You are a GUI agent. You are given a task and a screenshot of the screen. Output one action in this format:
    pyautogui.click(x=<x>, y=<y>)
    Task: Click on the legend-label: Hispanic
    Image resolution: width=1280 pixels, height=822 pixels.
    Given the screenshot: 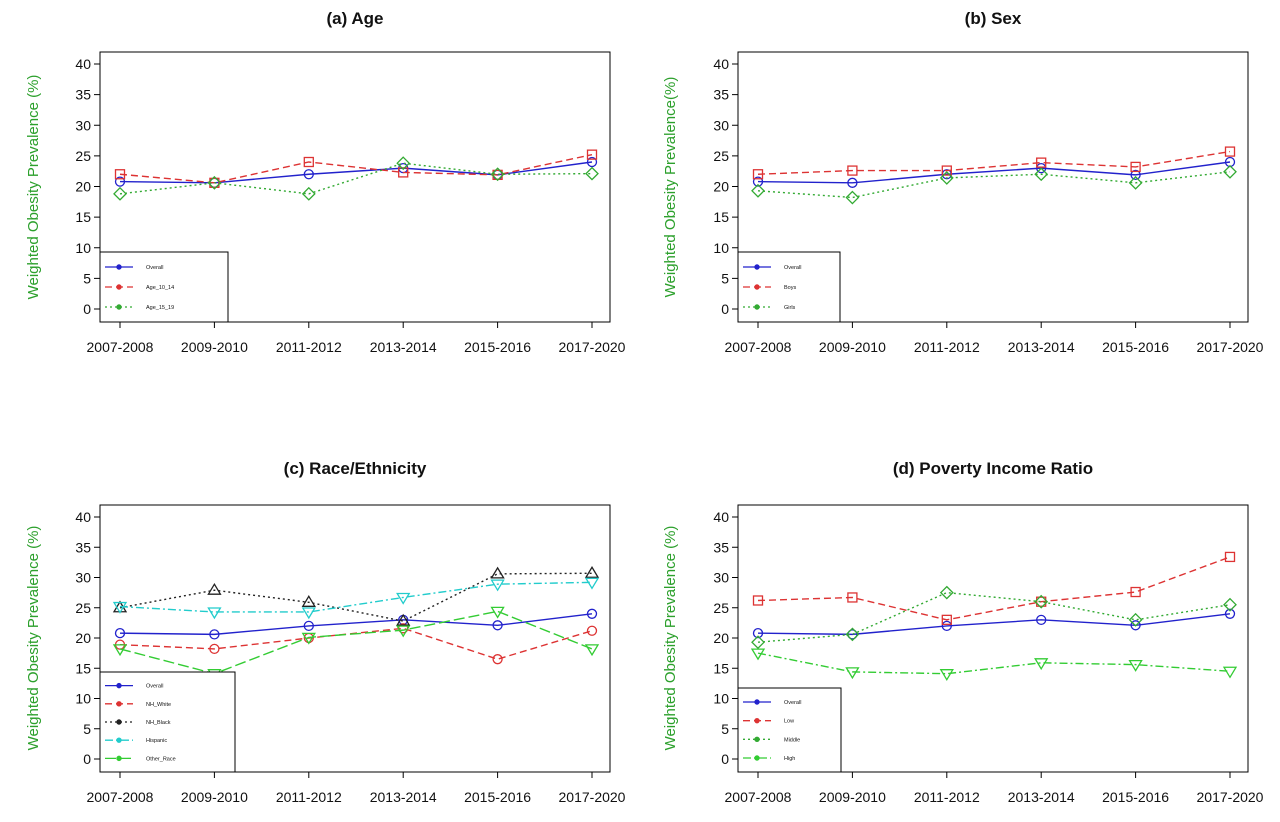 What is the action you would take?
    pyautogui.click(x=156, y=741)
    